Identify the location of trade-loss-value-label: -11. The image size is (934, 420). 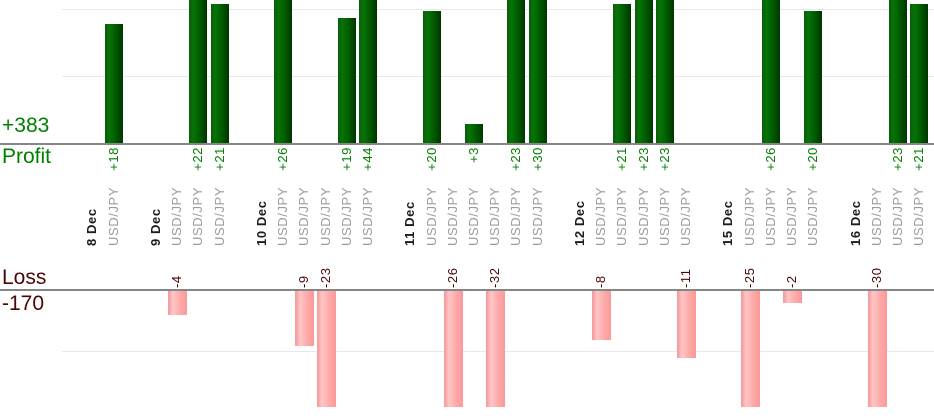
(685, 278).